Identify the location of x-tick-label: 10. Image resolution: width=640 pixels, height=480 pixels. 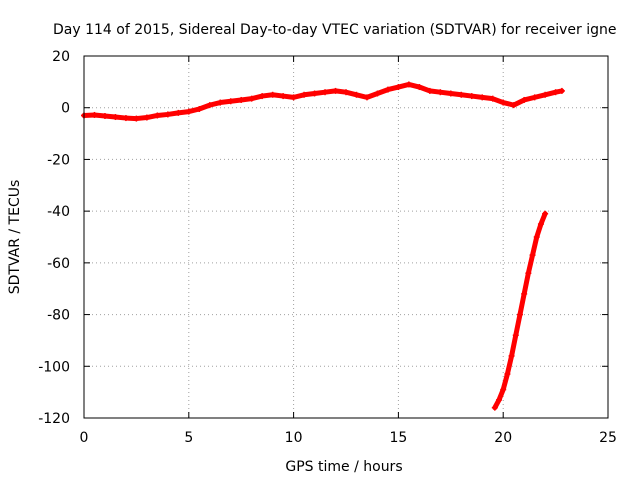
(294, 438).